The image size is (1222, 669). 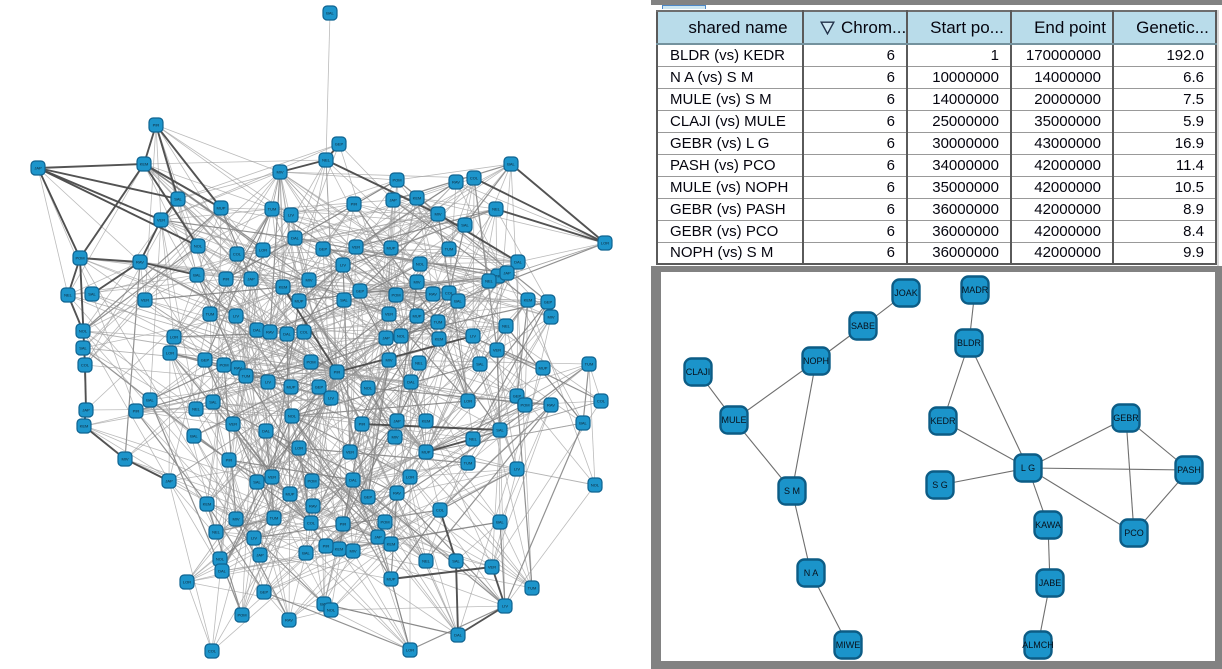 What do you see at coordinates (1134, 533) in the screenshot?
I see `svg-text: PCO` at bounding box center [1134, 533].